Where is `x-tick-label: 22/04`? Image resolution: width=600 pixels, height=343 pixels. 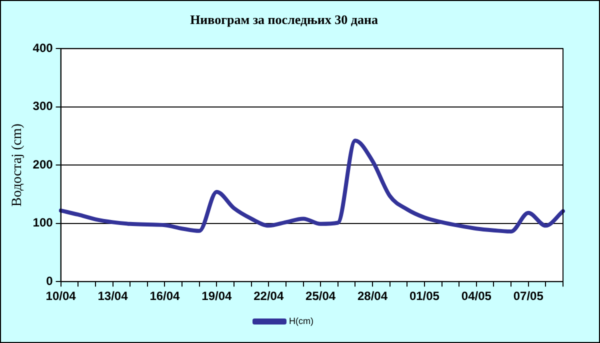 x-tick-label: 22/04 is located at coordinates (269, 296).